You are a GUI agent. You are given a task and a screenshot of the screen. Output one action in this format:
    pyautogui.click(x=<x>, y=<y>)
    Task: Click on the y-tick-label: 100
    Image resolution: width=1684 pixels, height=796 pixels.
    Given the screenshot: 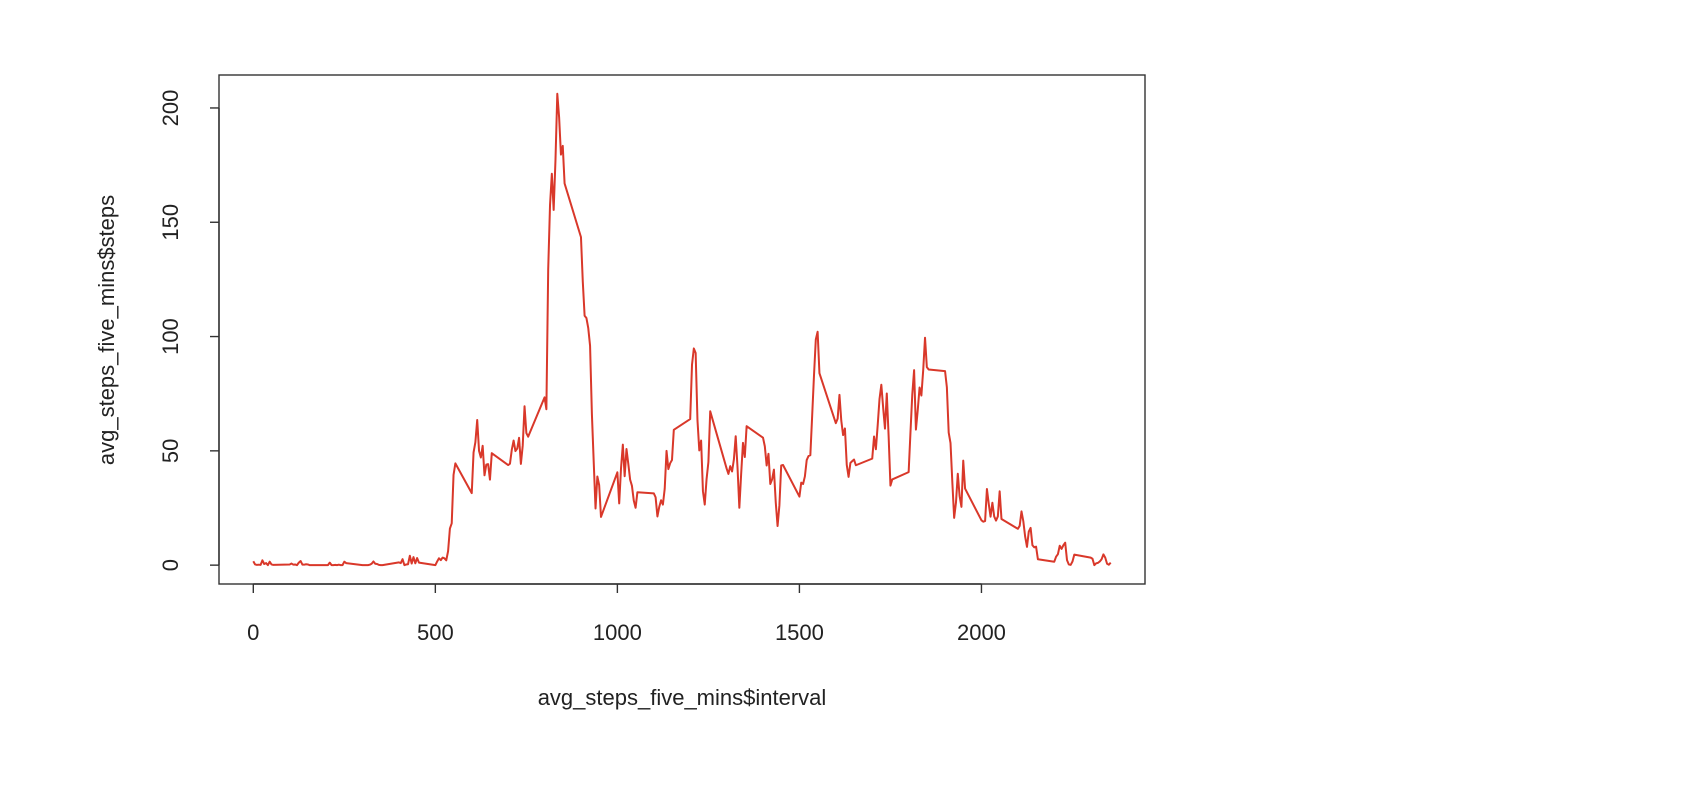 What is the action you would take?
    pyautogui.click(x=170, y=336)
    